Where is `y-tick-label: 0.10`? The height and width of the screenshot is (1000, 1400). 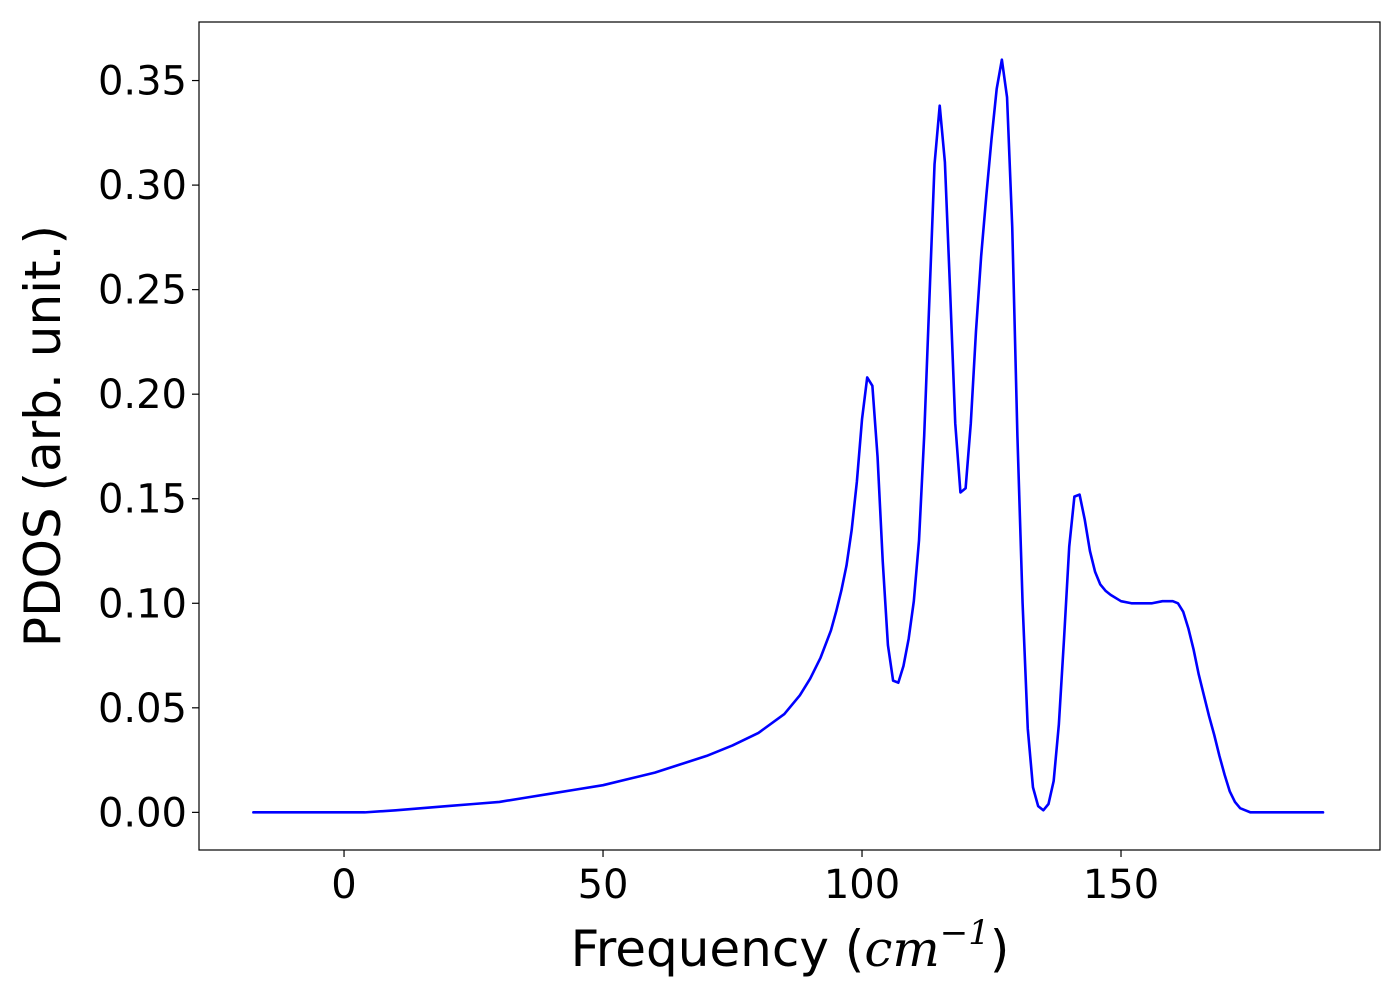
y-tick-label: 0.10 is located at coordinates (142, 604).